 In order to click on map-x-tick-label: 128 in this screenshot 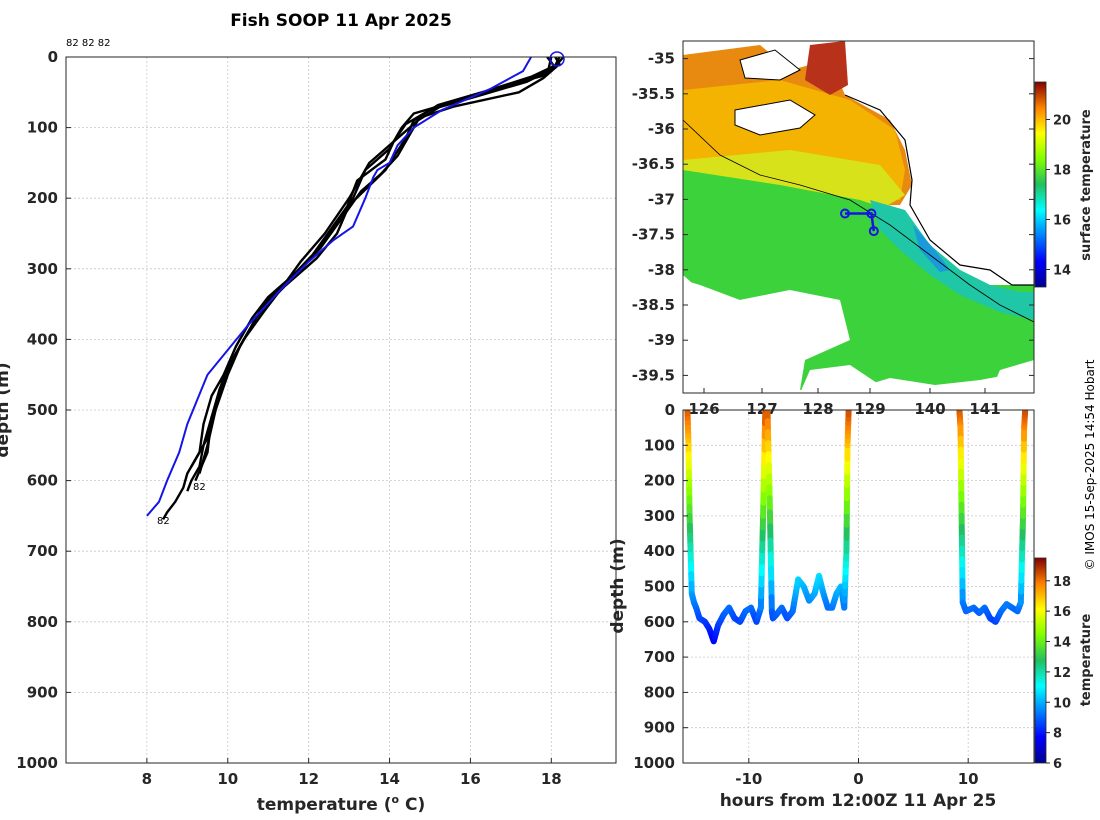, I will do `click(817, 409)`.